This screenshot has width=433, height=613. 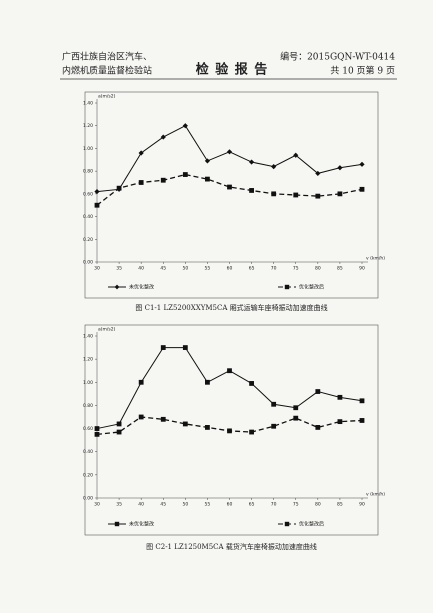 What do you see at coordinates (119, 505) in the screenshot?
I see `x-tick-label: 35` at bounding box center [119, 505].